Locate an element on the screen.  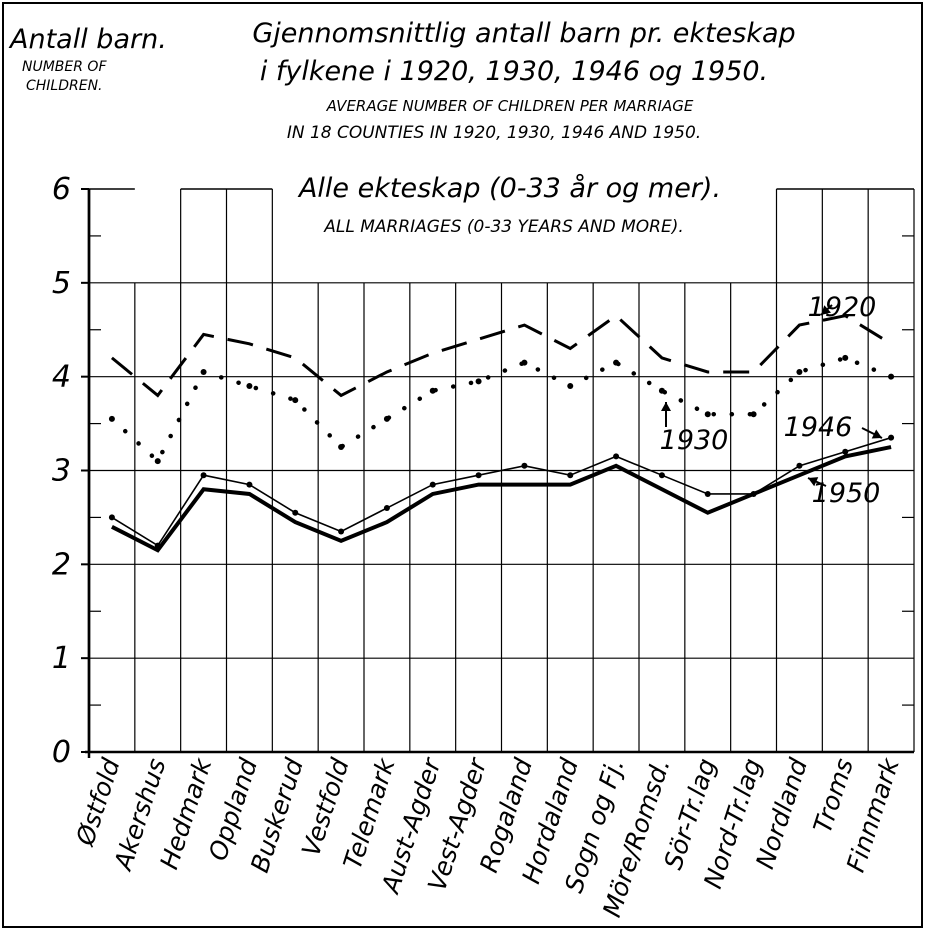
series-label-1930: 1930 is located at coordinates (694, 440).